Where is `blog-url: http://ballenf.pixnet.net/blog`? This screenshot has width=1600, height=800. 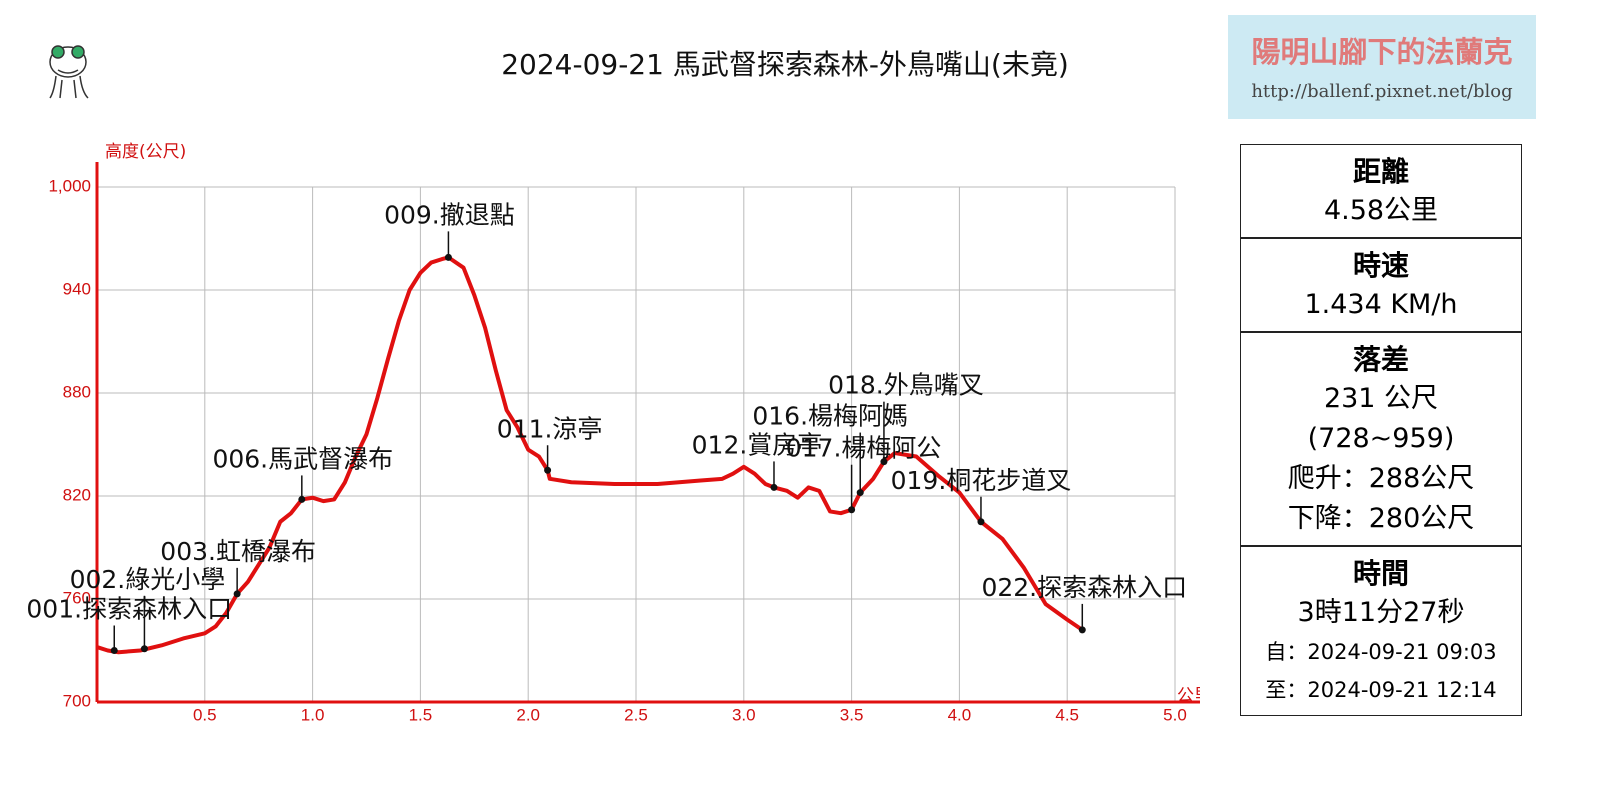 blog-url: http://ballenf.pixnet.net/blog is located at coordinates (1382, 91).